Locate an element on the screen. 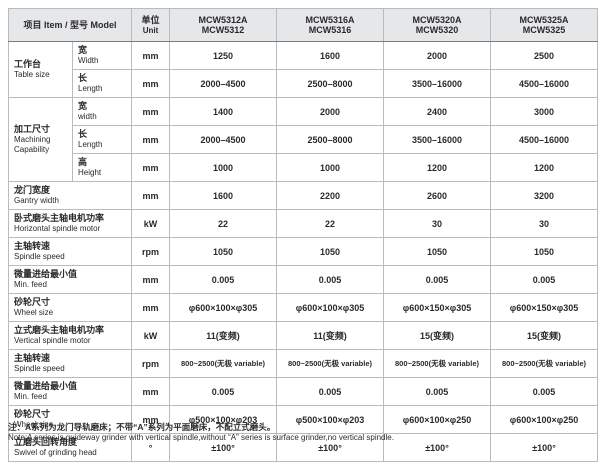 The height and width of the screenshot is (462, 600). spec-row: 高 Height mm 1000 1000 1200 1200 is located at coordinates (304, 167).